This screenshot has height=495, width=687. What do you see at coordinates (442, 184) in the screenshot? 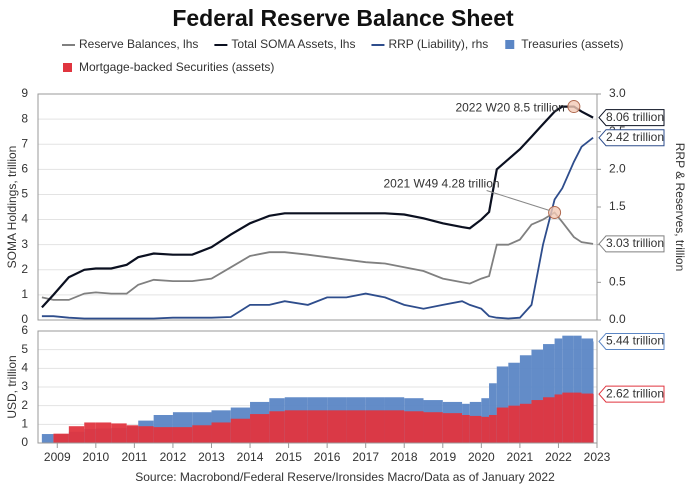
I see `annotation-label: 2021 W49 4.28 trillion` at bounding box center [442, 184].